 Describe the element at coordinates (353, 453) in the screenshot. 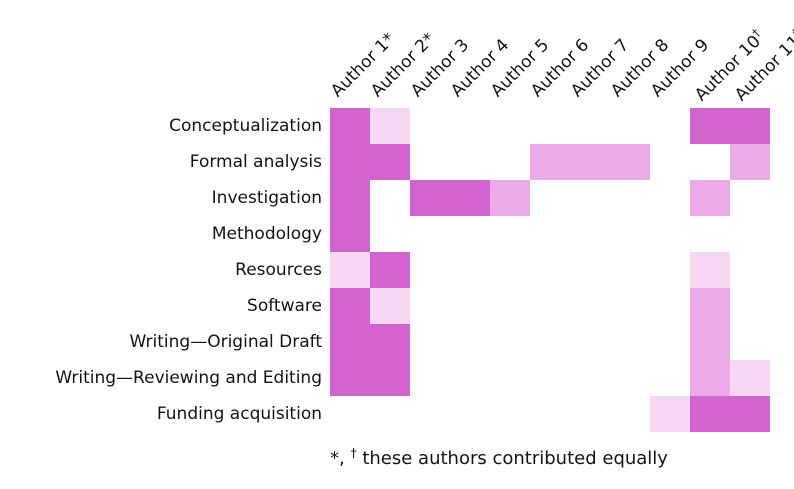

I see `footnote-dagger-icon: †` at that location.